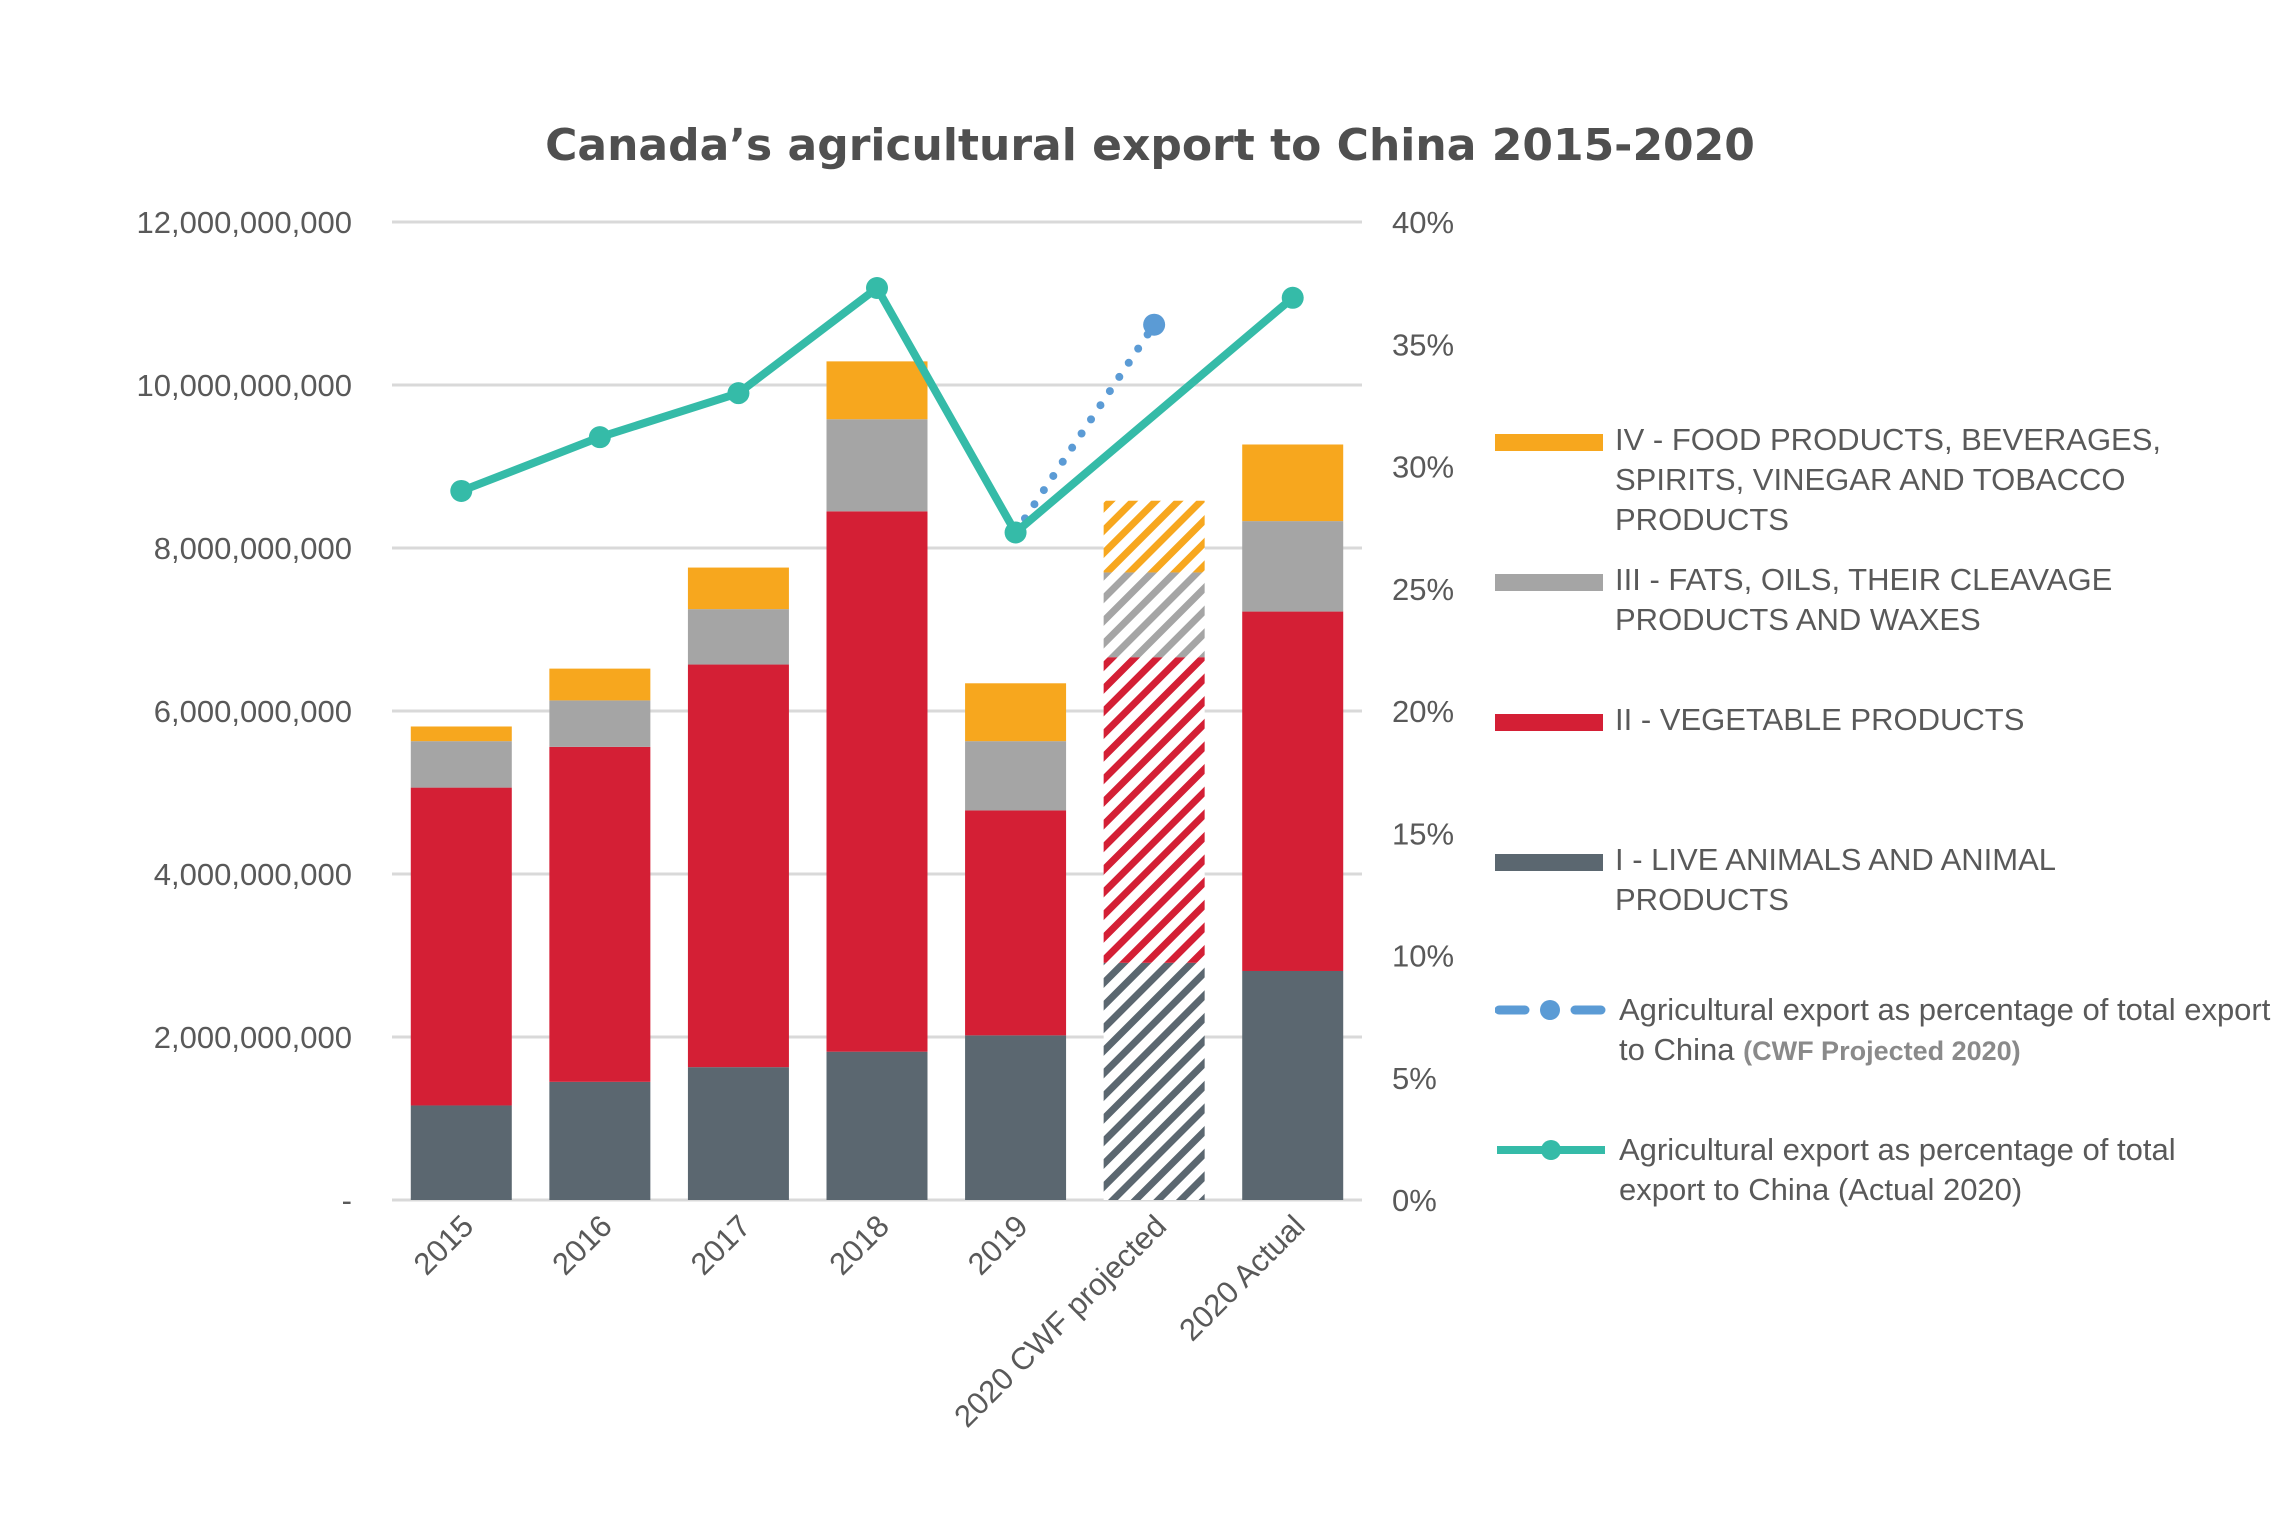 Image resolution: width=2292 pixels, height=1531 pixels. I want to click on legend-label-i: I - LIVE ANIMALS AND ANIMAL PRODUCTS, so click(1835, 879).